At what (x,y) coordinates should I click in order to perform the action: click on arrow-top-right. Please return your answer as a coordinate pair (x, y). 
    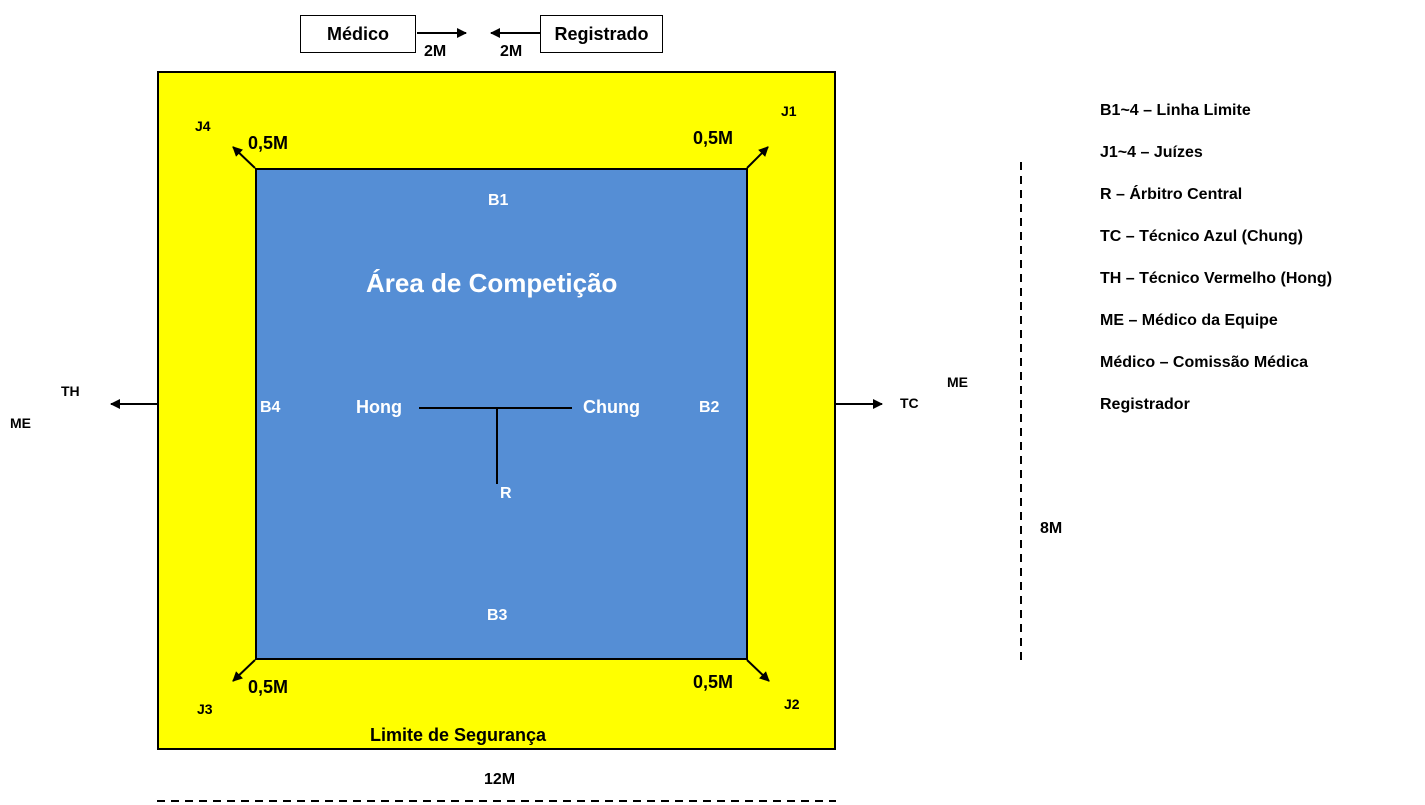
    Looking at the image, I should click on (757, 157).